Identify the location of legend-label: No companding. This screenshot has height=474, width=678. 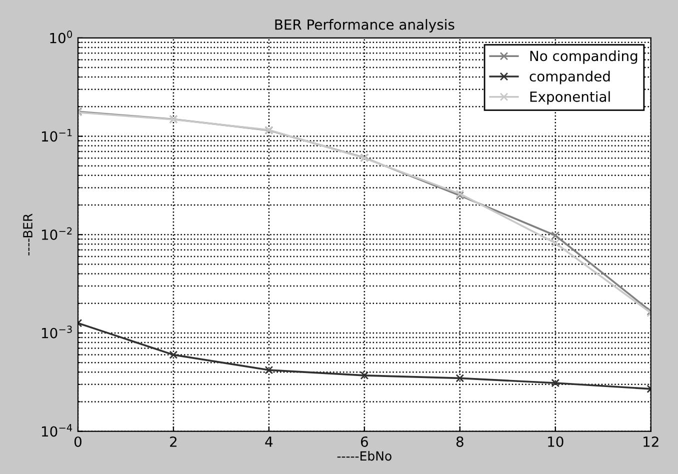
(584, 57).